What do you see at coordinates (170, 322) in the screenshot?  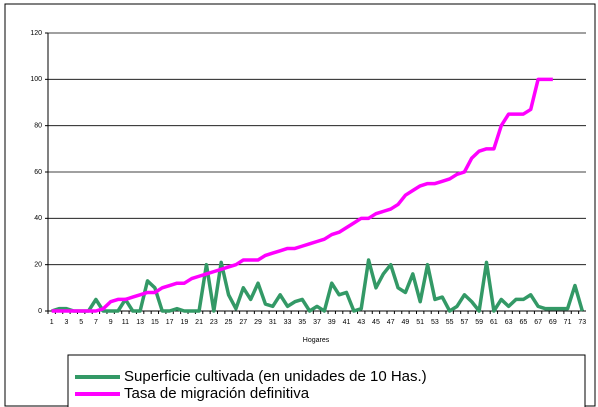 I see `x-tick-label: 17` at bounding box center [170, 322].